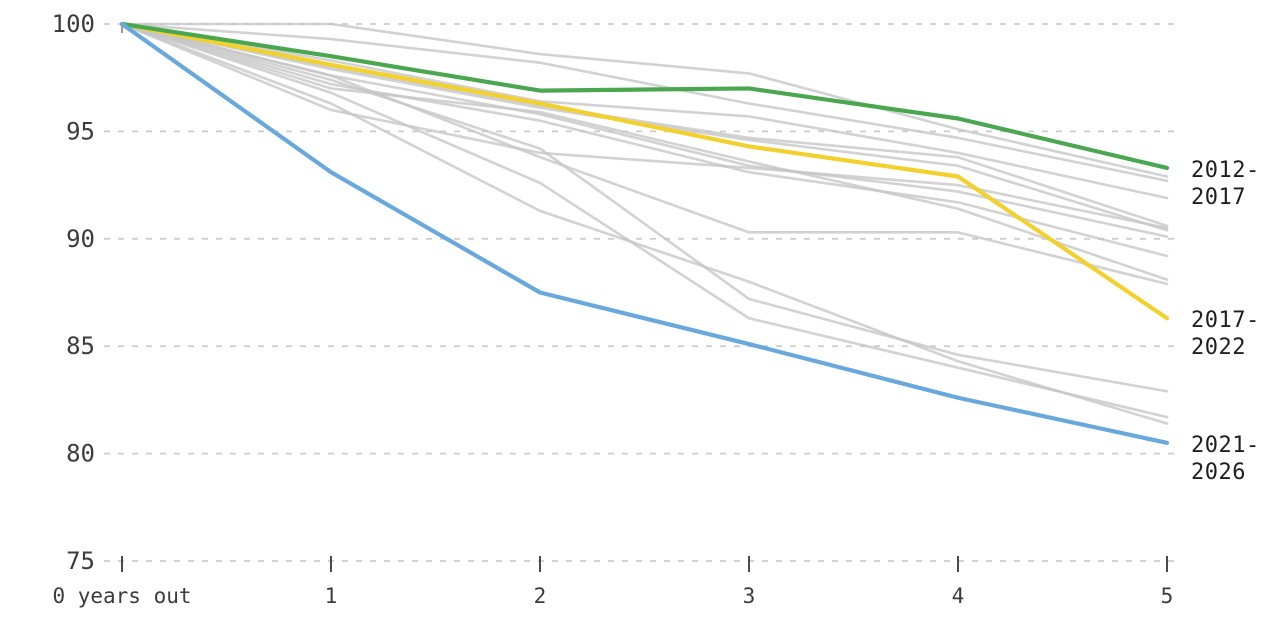  What do you see at coordinates (1218, 348) in the screenshot?
I see `series-end-label-line: 2022` at bounding box center [1218, 348].